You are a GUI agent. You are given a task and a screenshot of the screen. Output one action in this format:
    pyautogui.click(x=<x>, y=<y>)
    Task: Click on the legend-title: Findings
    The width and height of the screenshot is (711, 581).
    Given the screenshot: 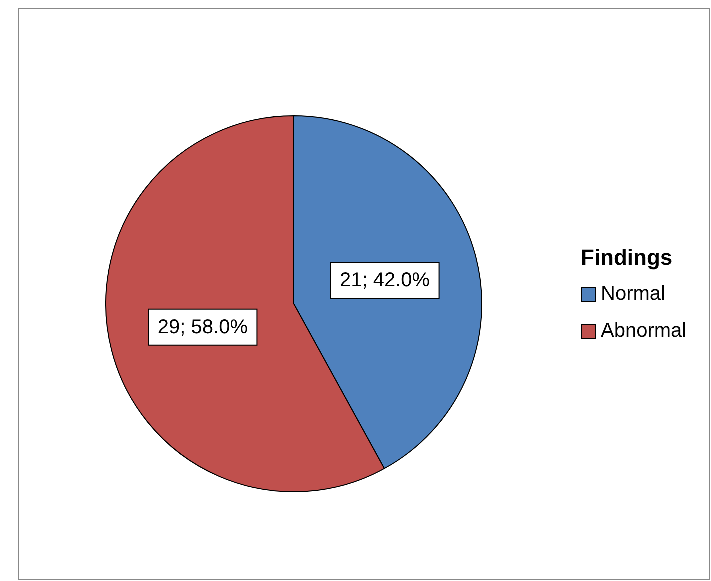 What is the action you would take?
    pyautogui.click(x=627, y=258)
    